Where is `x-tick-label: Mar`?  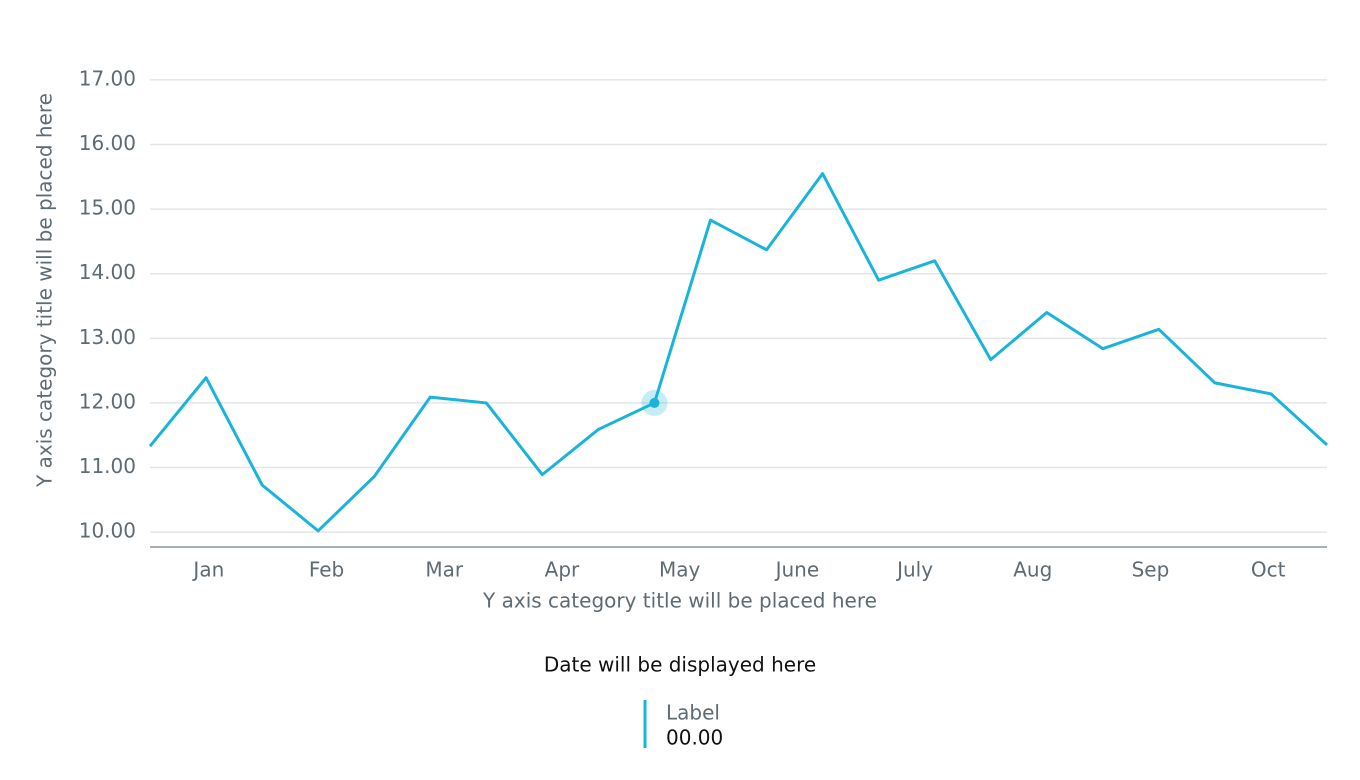
x-tick-label: Mar is located at coordinates (444, 570).